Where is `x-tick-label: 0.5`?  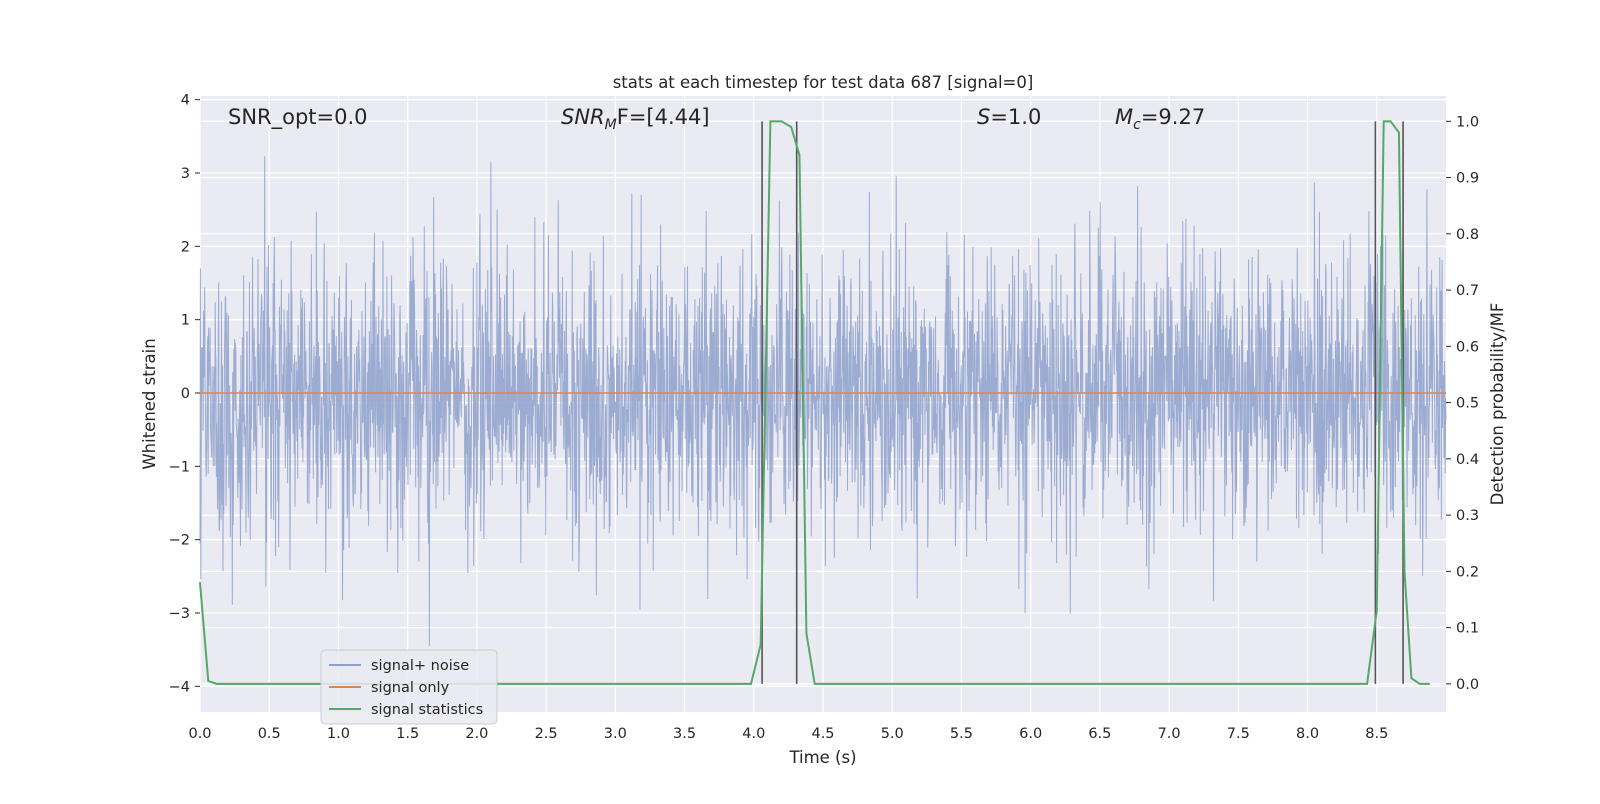 x-tick-label: 0.5 is located at coordinates (269, 734).